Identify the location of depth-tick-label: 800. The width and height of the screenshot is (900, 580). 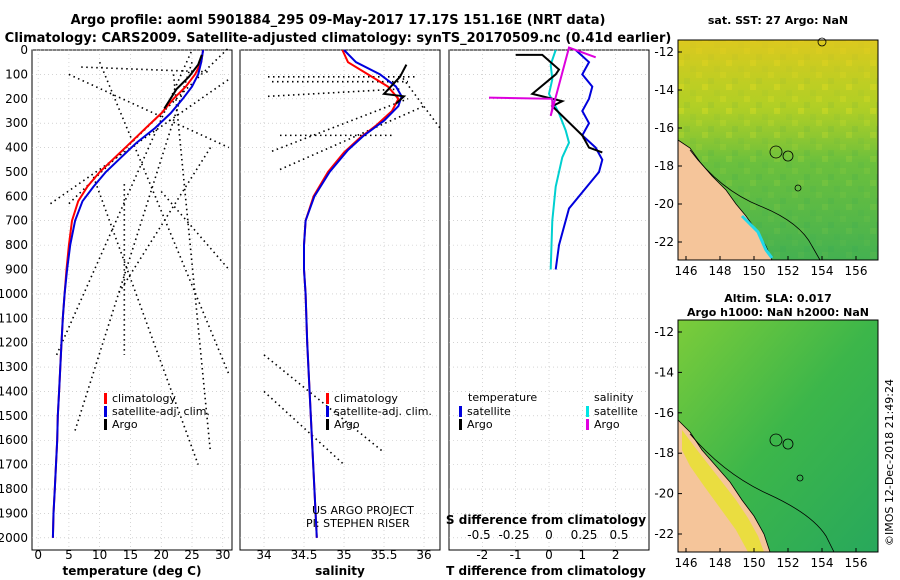
(16, 245).